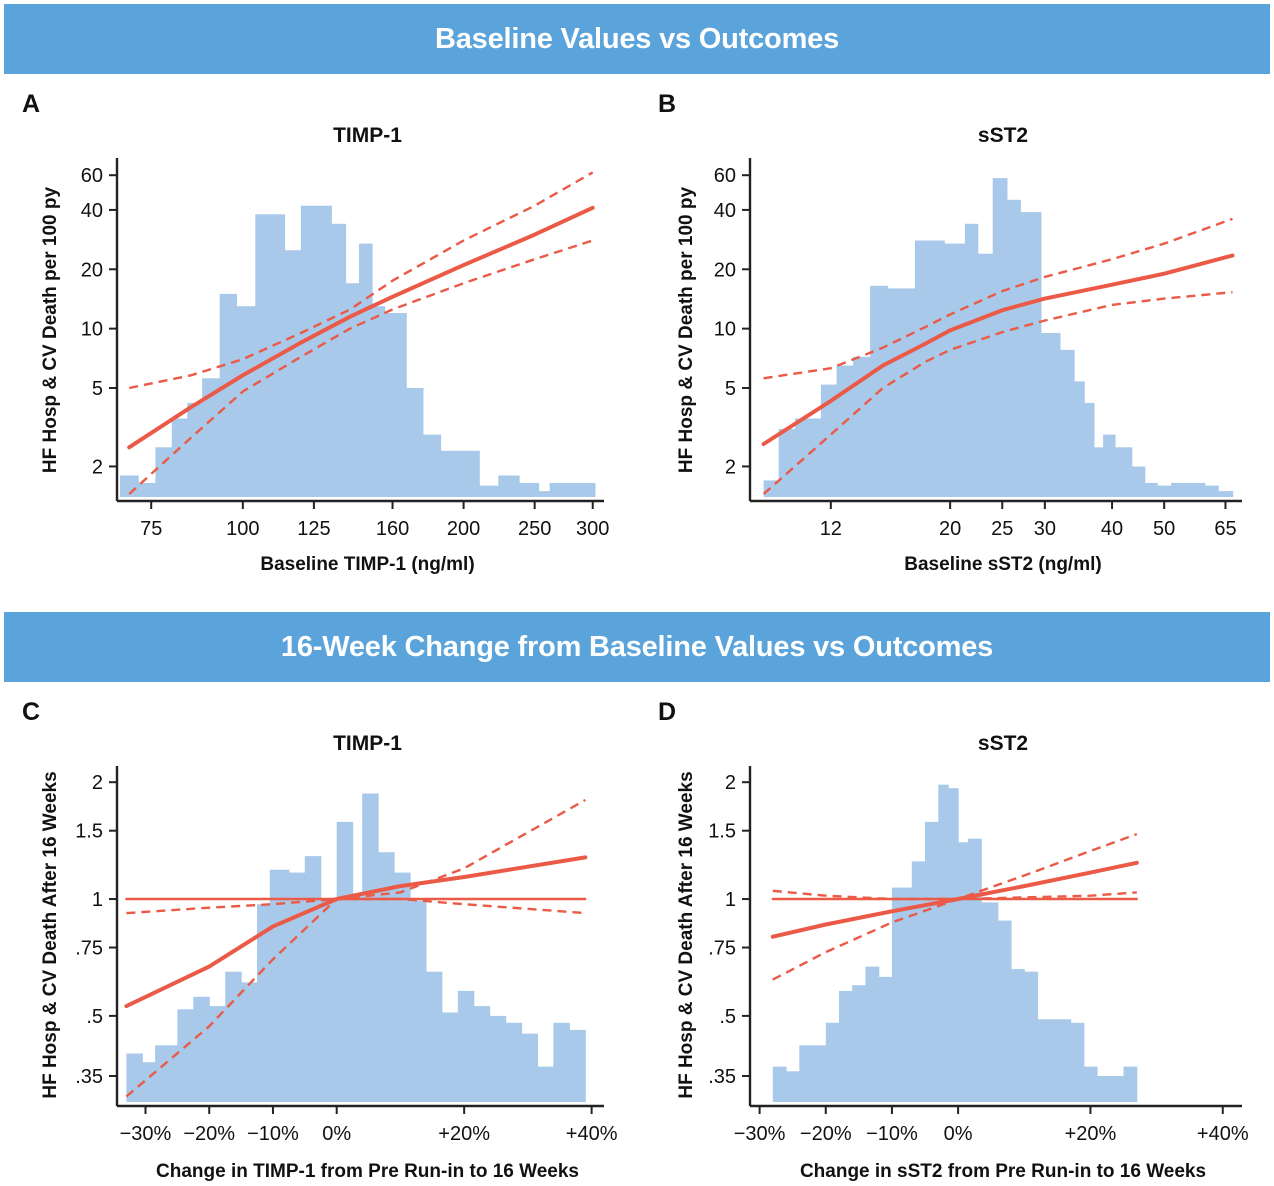 The width and height of the screenshot is (1274, 1186). What do you see at coordinates (392, 529) in the screenshot?
I see `x-tick-label: 160` at bounding box center [392, 529].